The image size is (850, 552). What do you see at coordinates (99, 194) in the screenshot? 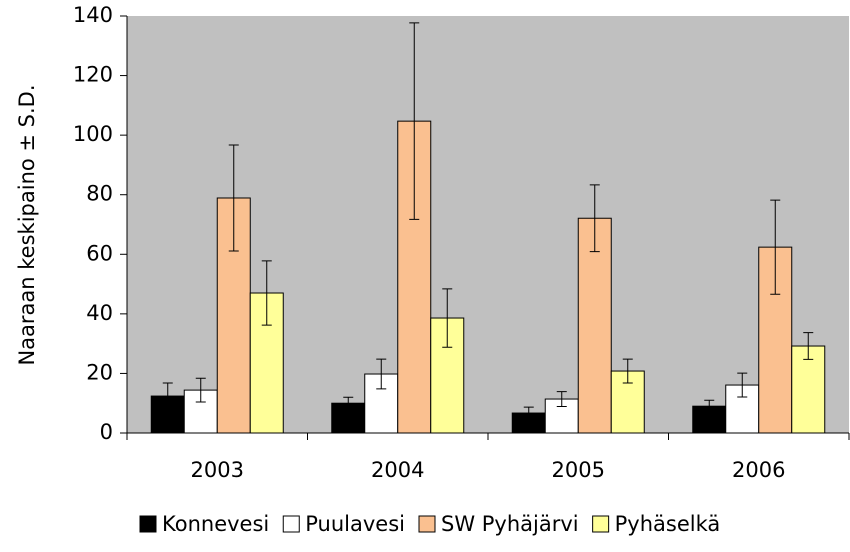
I see `y-tick-label: 80` at bounding box center [99, 194].